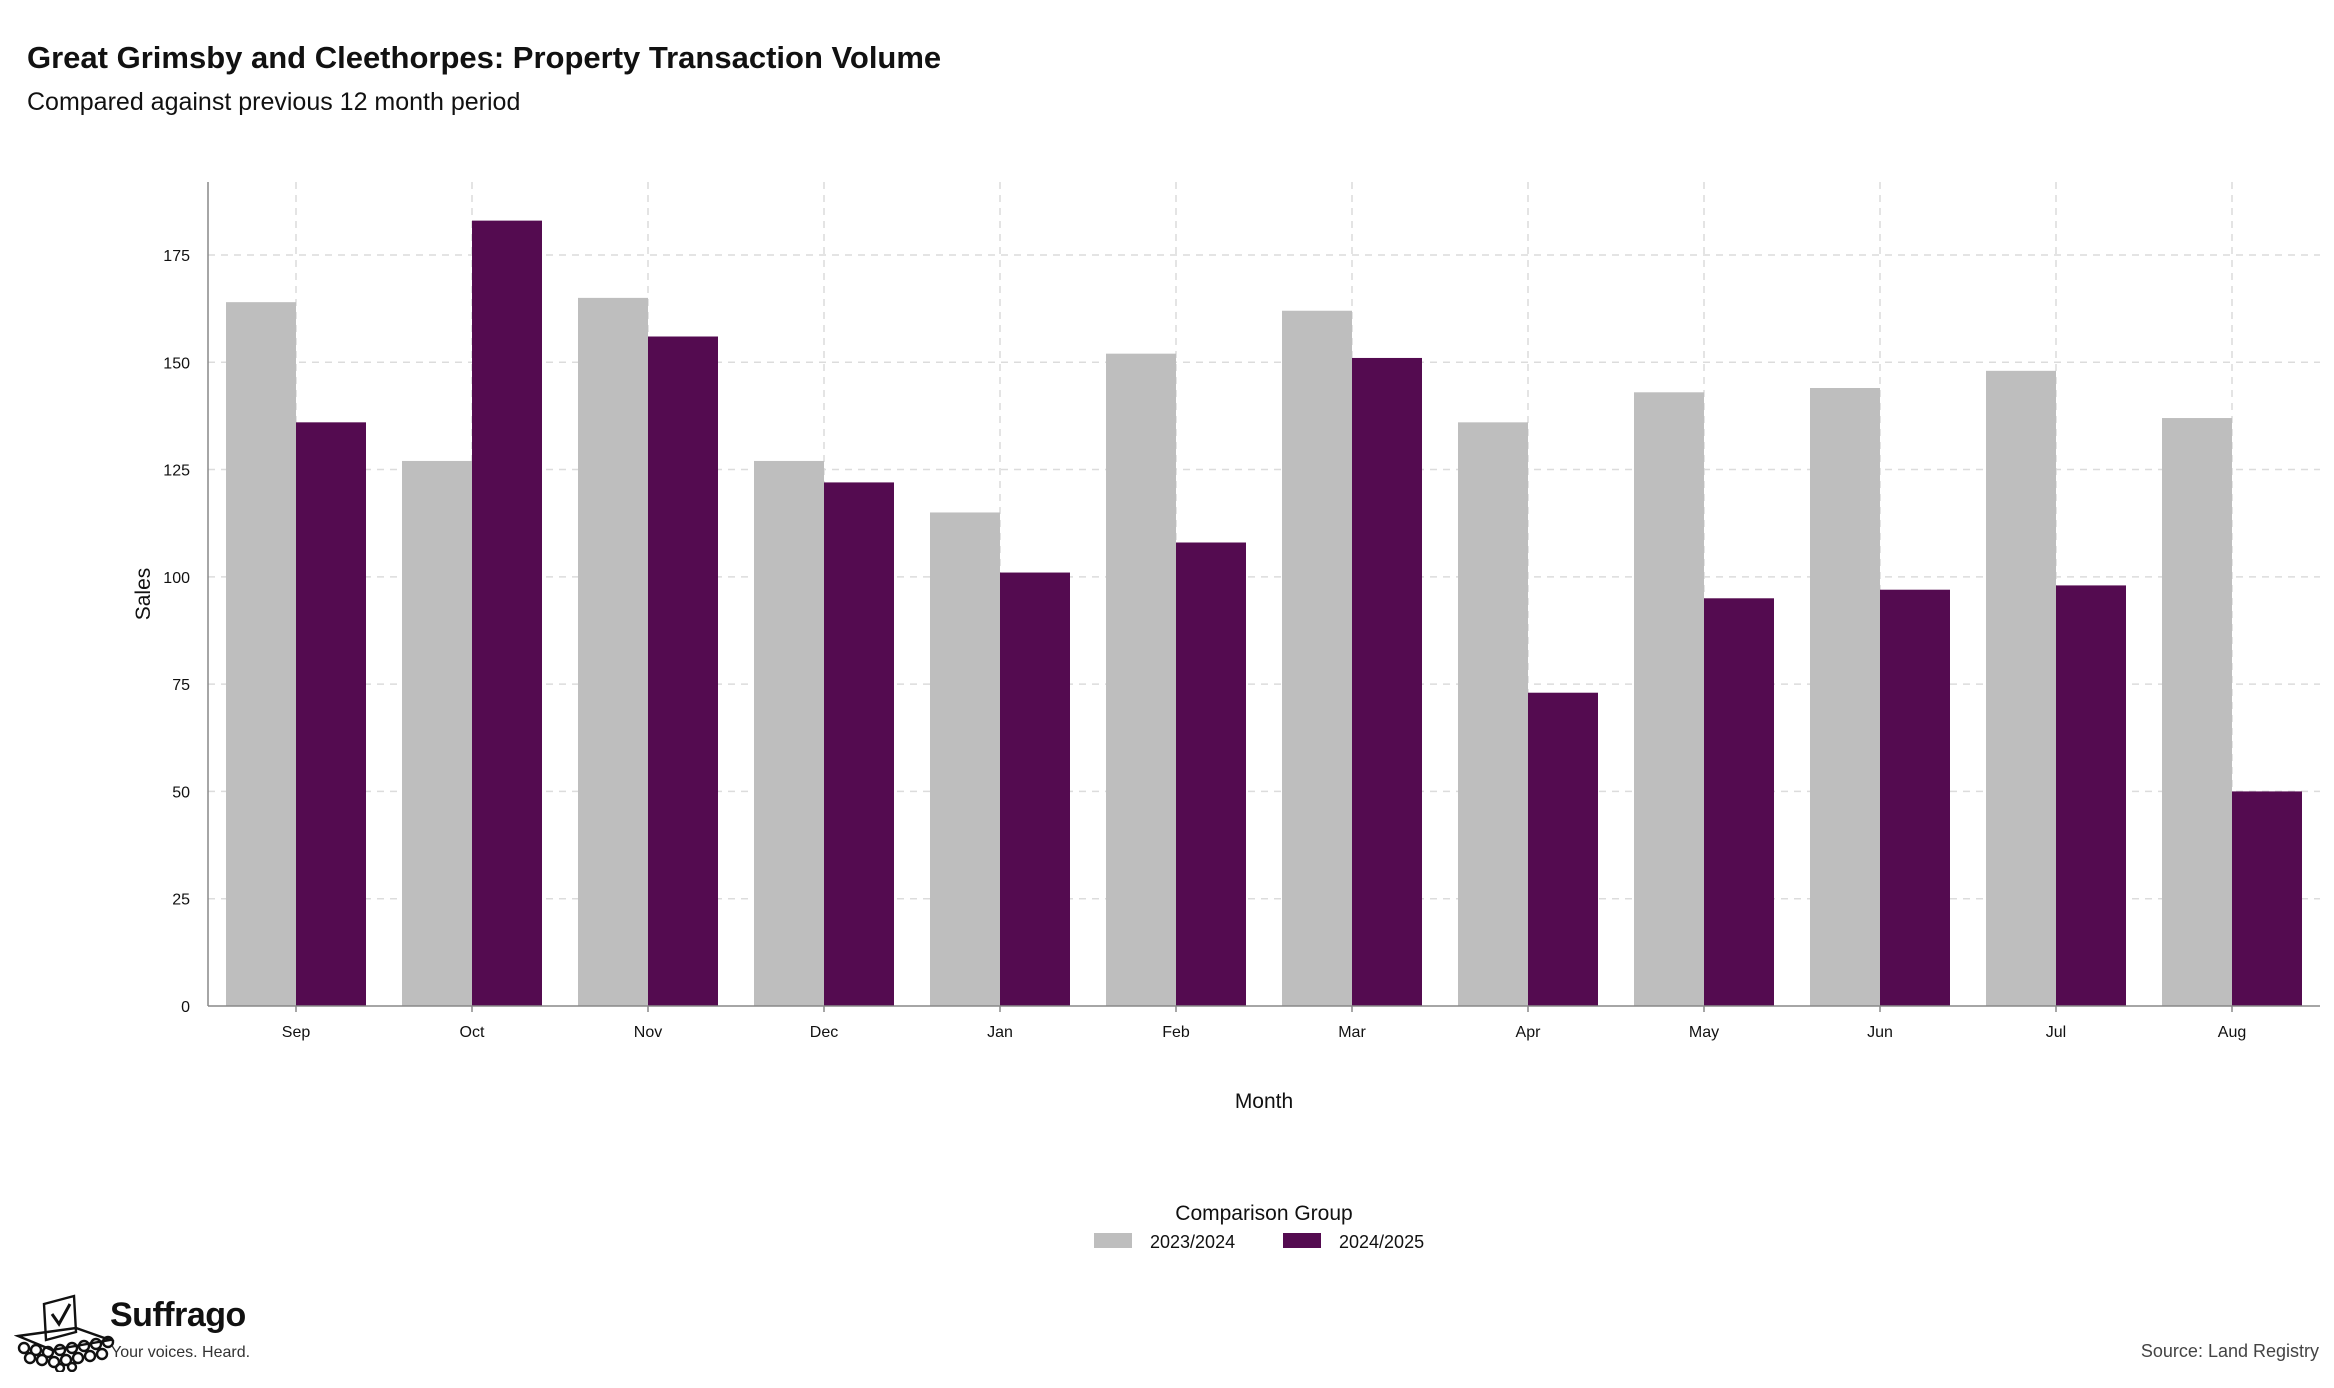 This screenshot has width=2334, height=1388. I want to click on x-tick-label: Jun, so click(1880, 1032).